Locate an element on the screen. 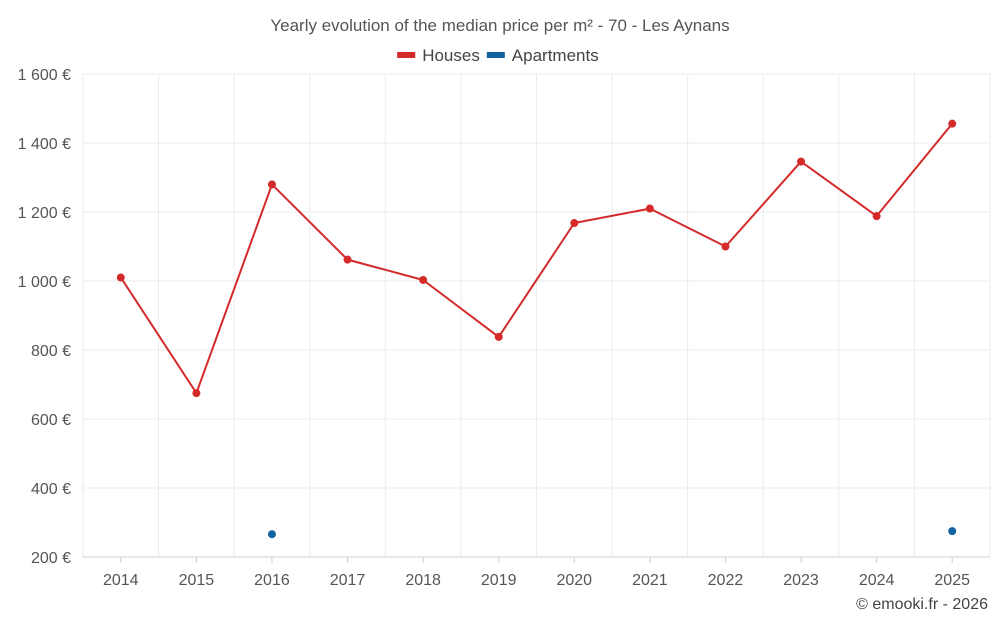 This screenshot has width=1000, height=625. y-tick-label: 400 € is located at coordinates (51, 489).